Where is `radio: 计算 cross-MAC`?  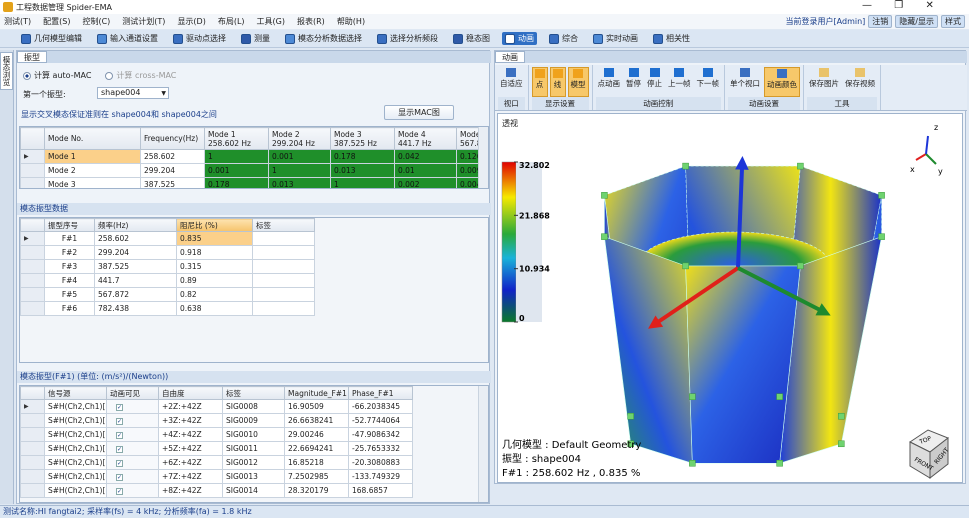
radio: 计算 cross-MAC is located at coordinates (140, 75).